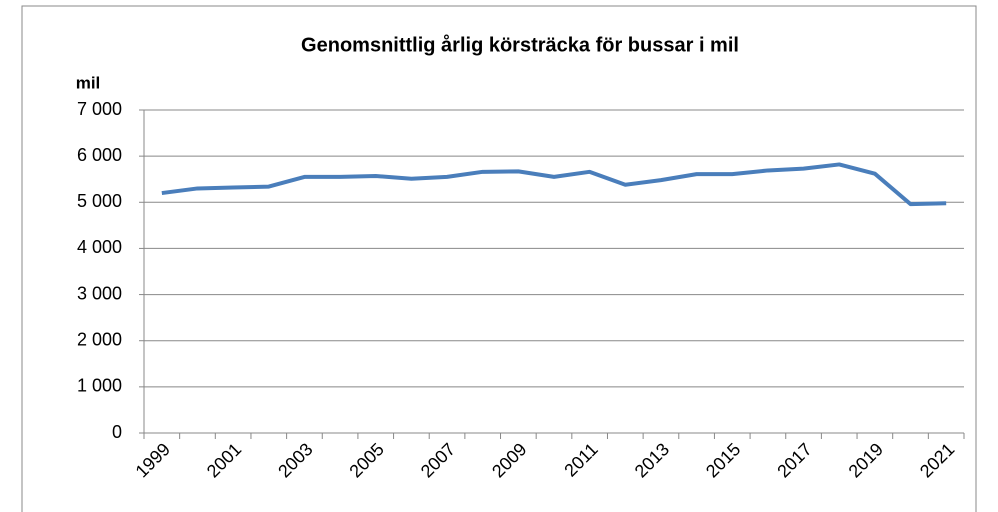  I want to click on x-tick-label: 2015, so click(723, 460).